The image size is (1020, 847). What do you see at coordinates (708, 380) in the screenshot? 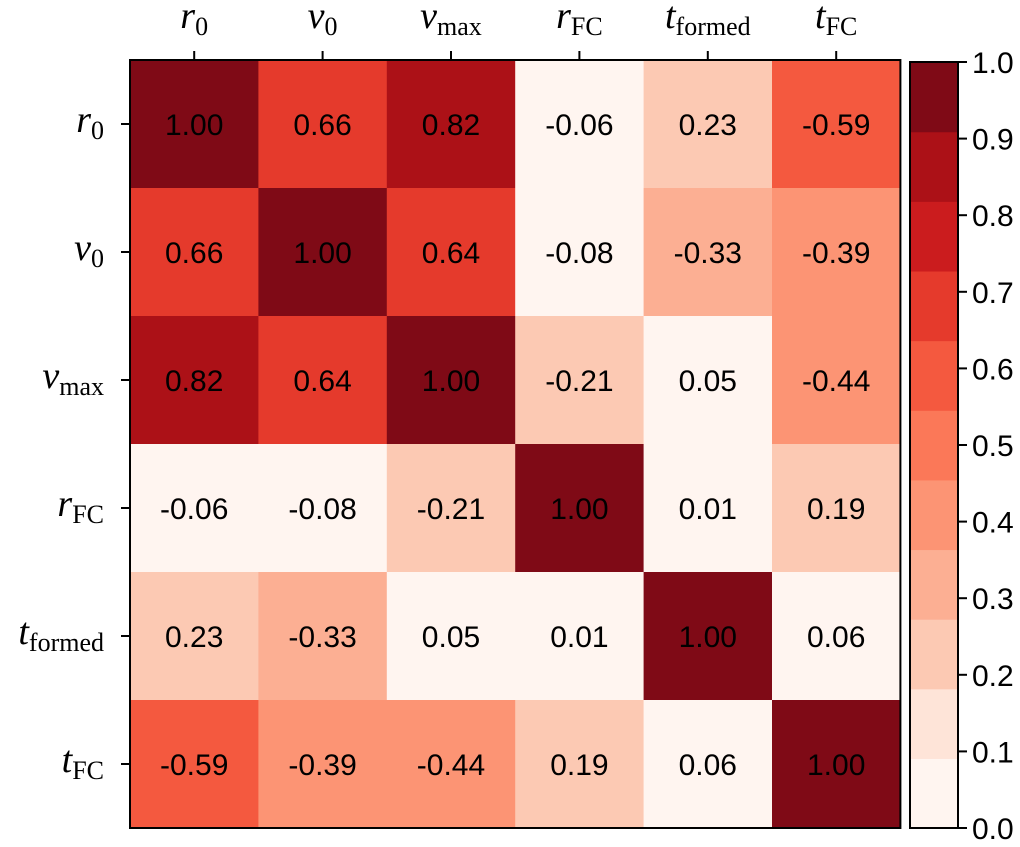
I see `heatmap-cell-r2-c4` at bounding box center [708, 380].